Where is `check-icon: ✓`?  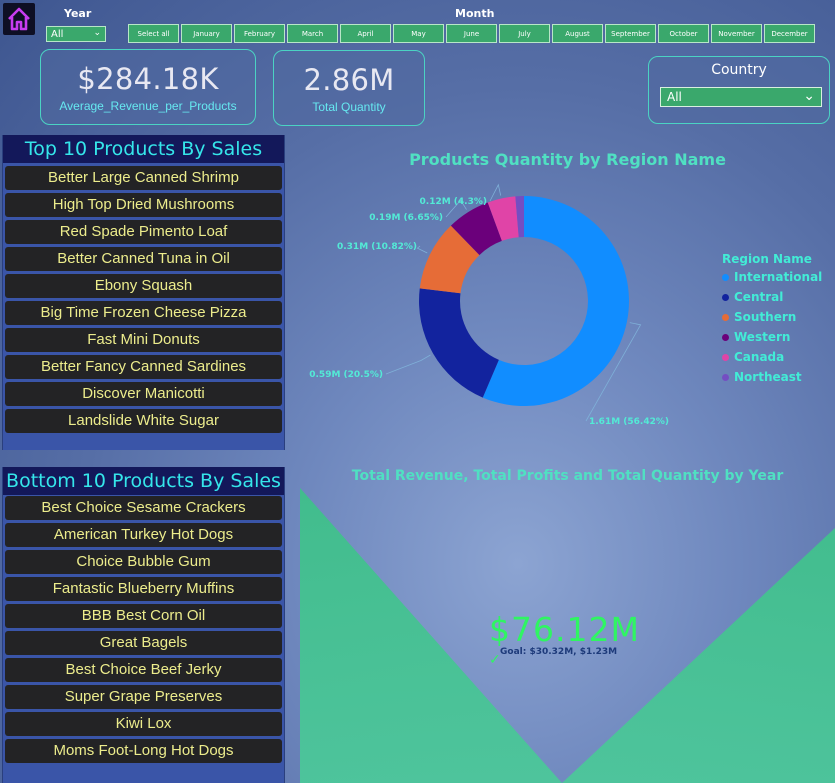 check-icon: ✓ is located at coordinates (495, 660).